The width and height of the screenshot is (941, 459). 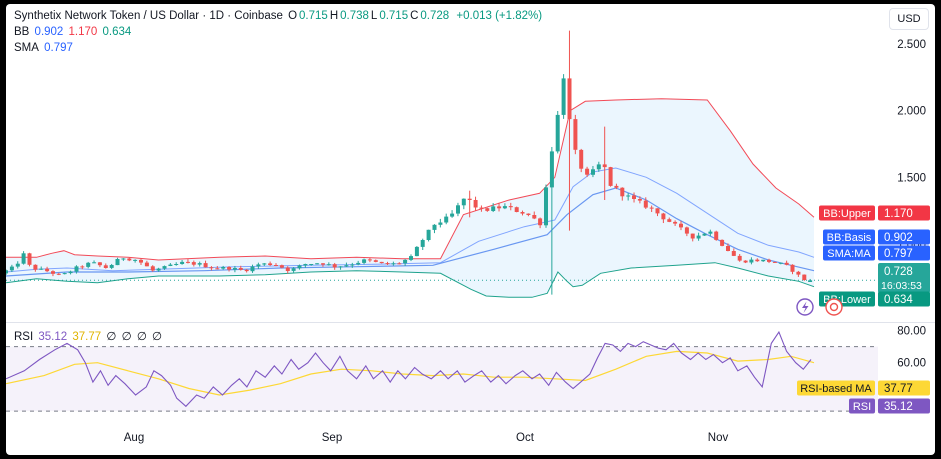 I want to click on rsi-legend: RSI 35.12 37.77 ∅ ∅ ∅ ∅, so click(x=89, y=336).